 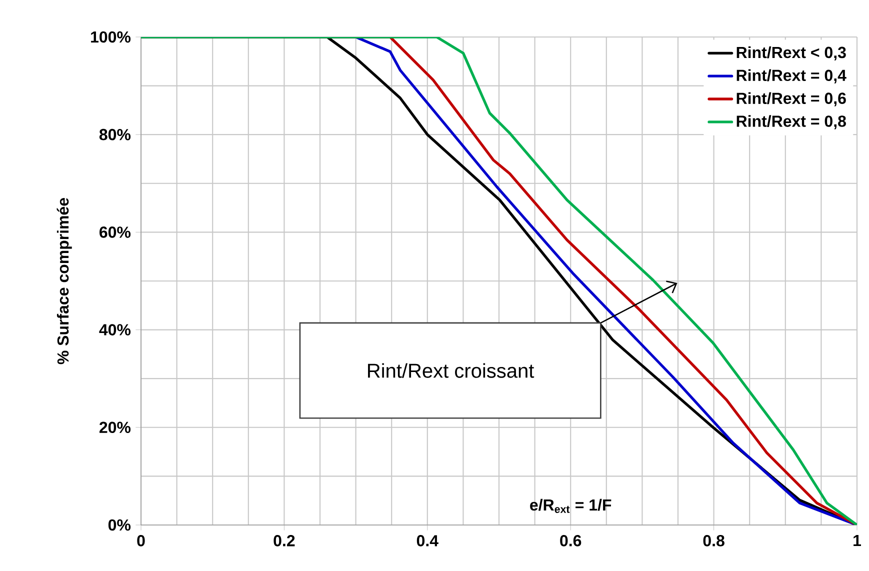 I want to click on x-tick-label: 0.8, so click(x=713, y=540).